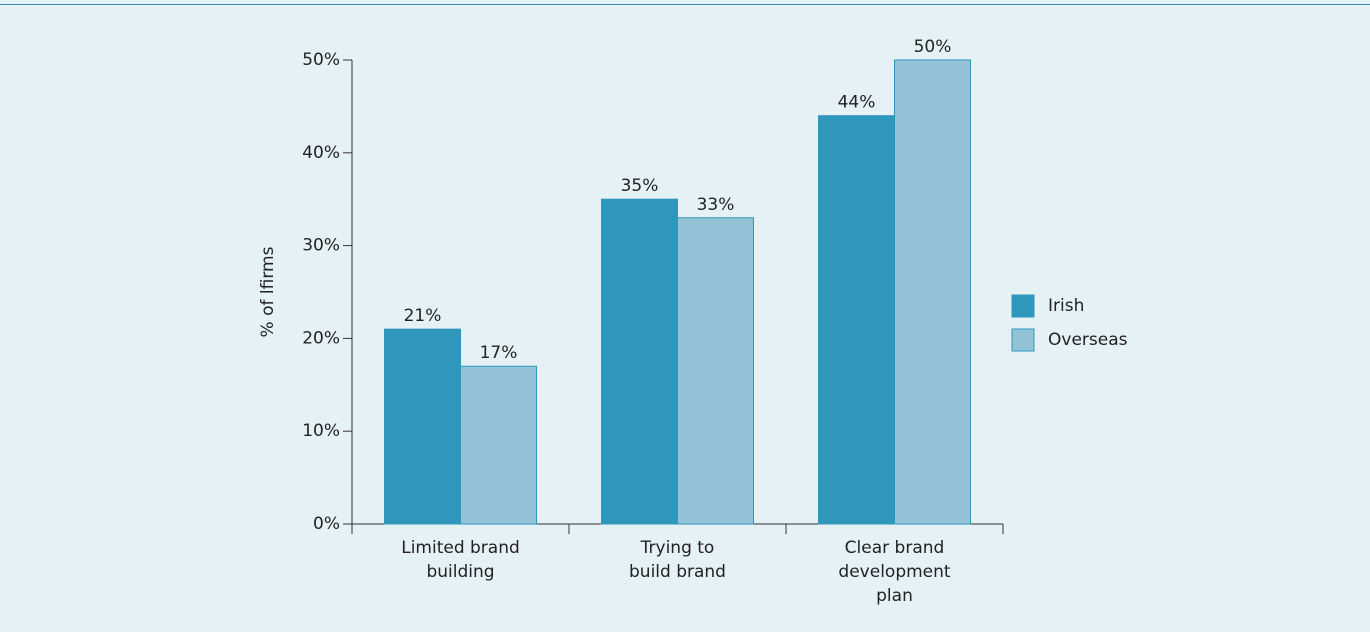  Describe the element at coordinates (1088, 340) in the screenshot. I see `legend-label: Overseas` at that location.